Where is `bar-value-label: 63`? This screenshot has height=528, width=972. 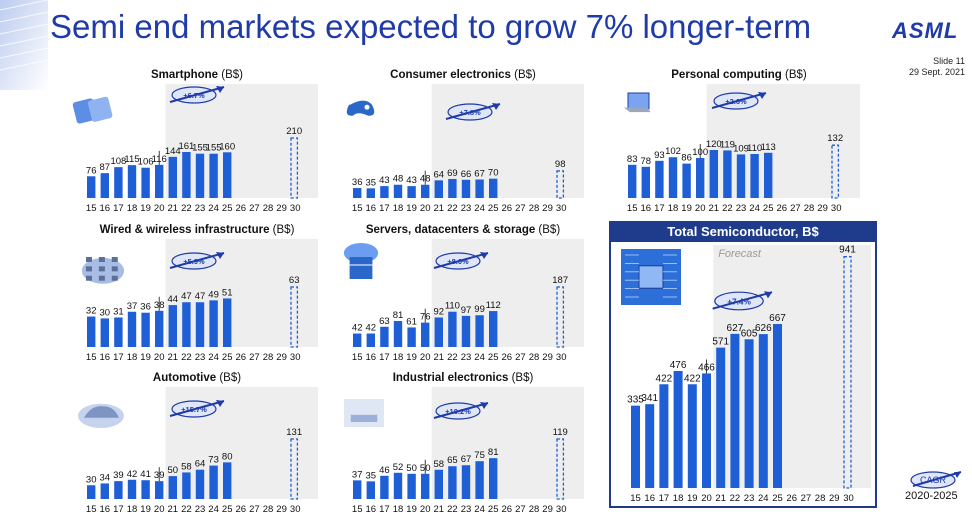
bar-value-label: 63 is located at coordinates (384, 321).